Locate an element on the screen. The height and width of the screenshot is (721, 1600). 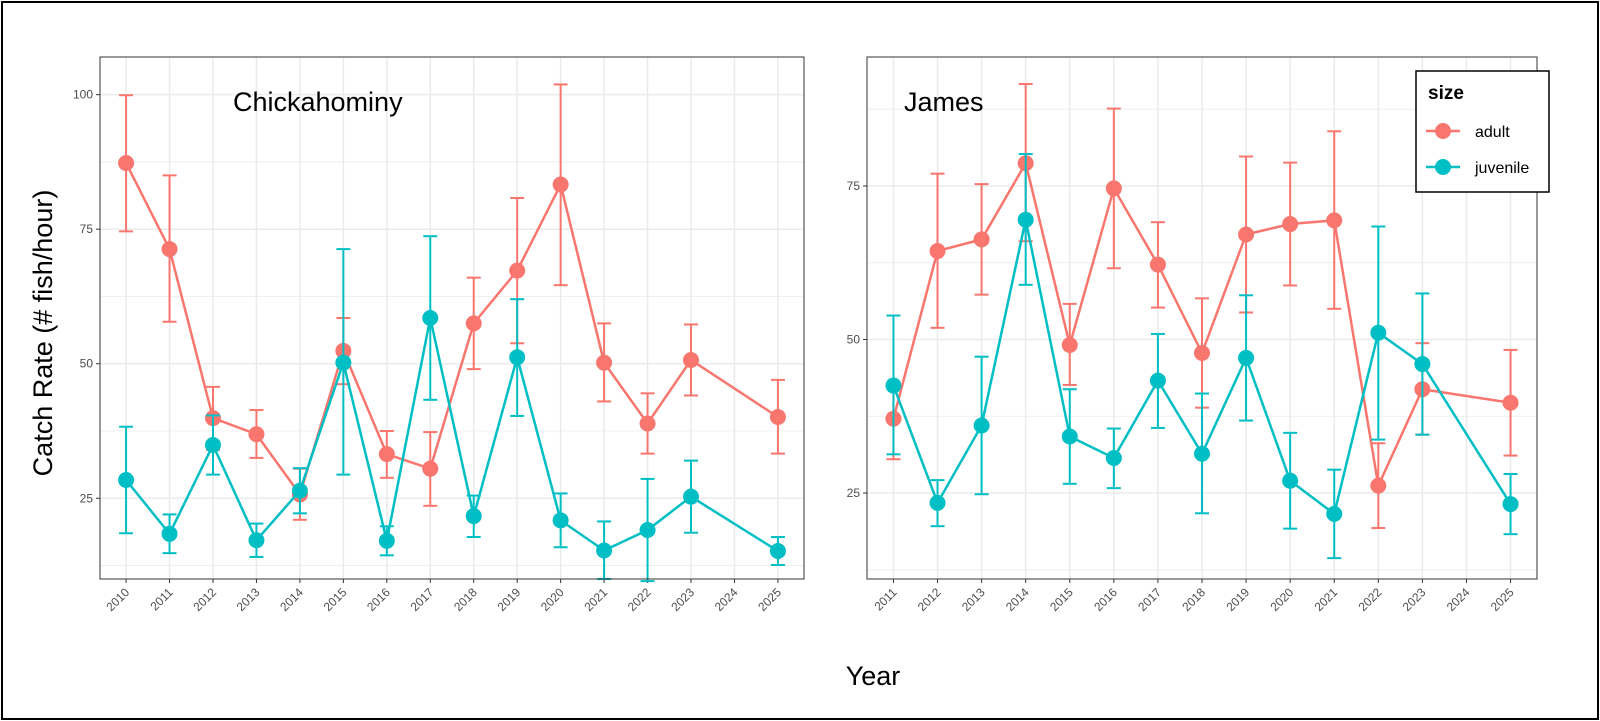
chickahominy-x-tick-label: 2025 is located at coordinates (769, 599).